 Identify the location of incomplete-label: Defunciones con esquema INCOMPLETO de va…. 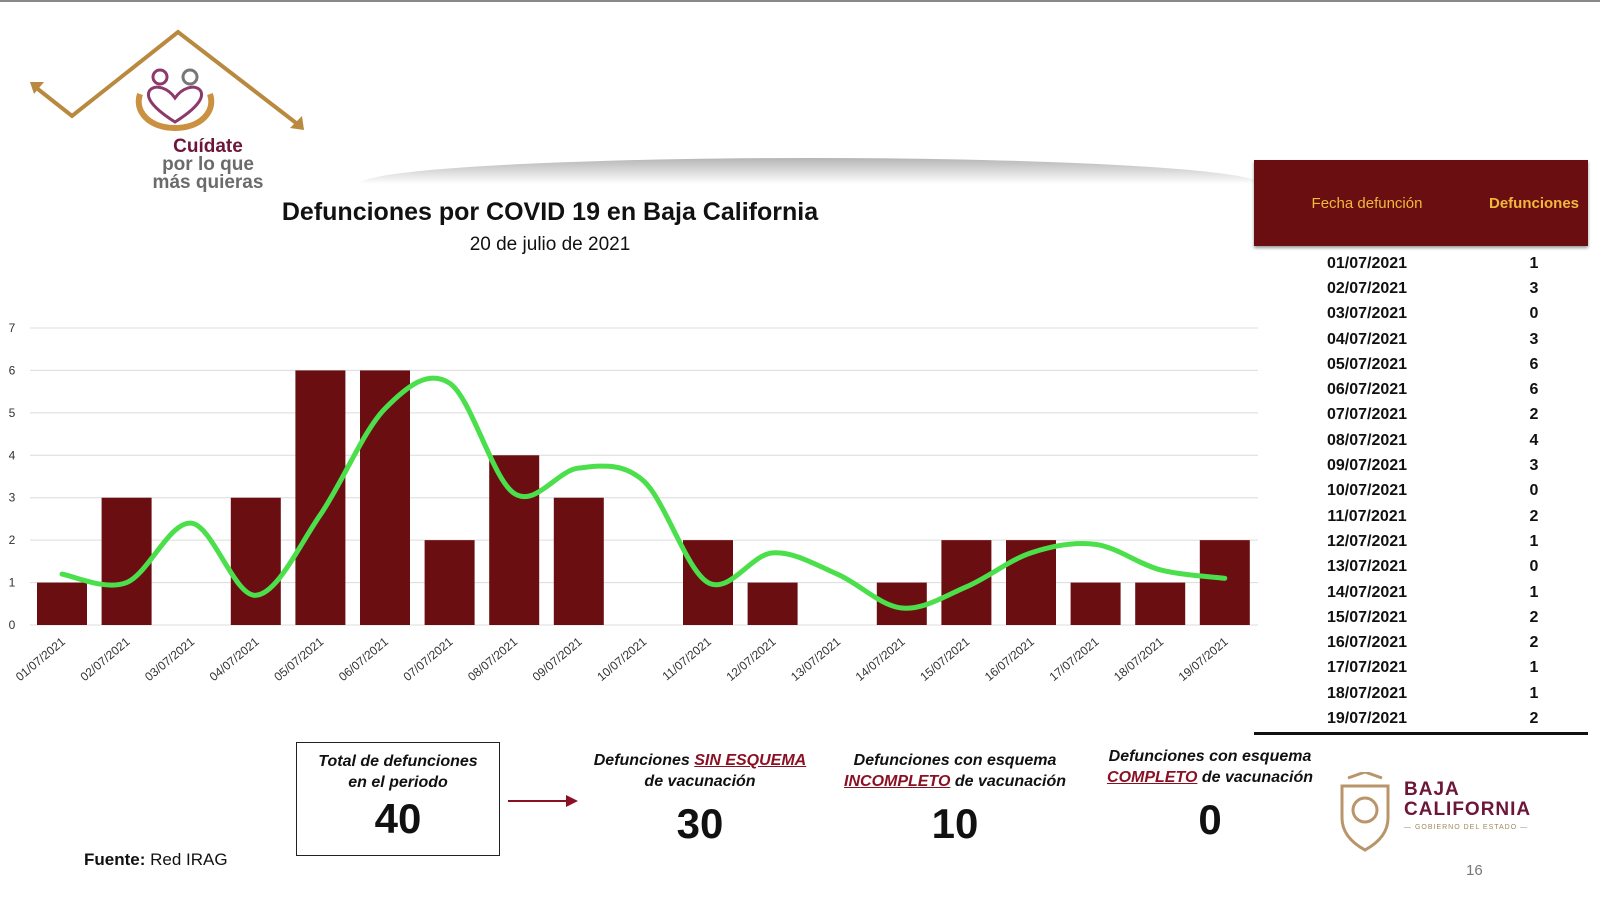
(955, 771).